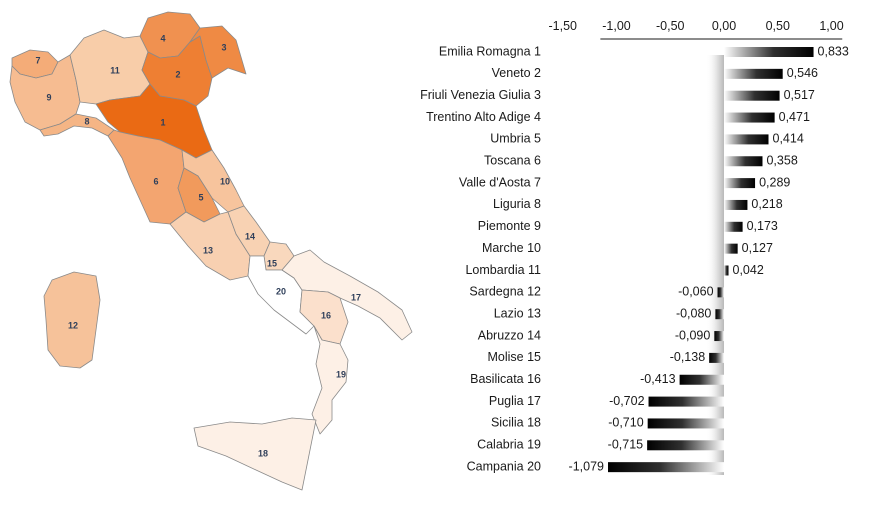 This screenshot has width=889, height=514. What do you see at coordinates (155, 181) in the screenshot?
I see `map-label-6: 6` at bounding box center [155, 181].